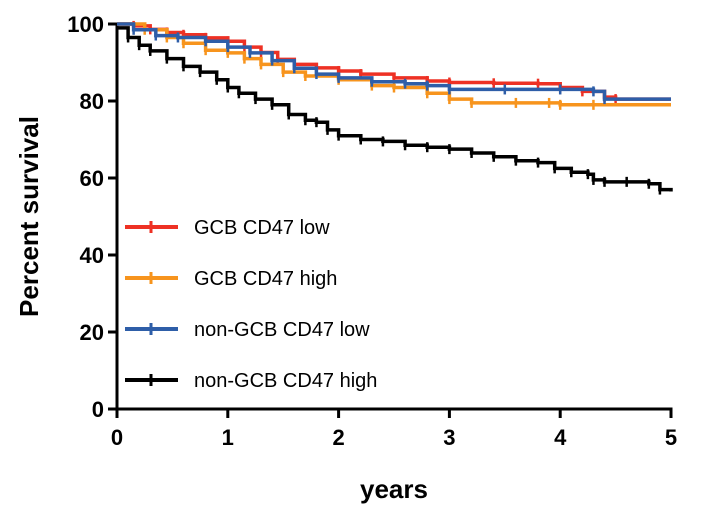 The image size is (701, 517). What do you see at coordinates (262, 228) in the screenshot?
I see `legend-label: GCB CD47 low` at bounding box center [262, 228].